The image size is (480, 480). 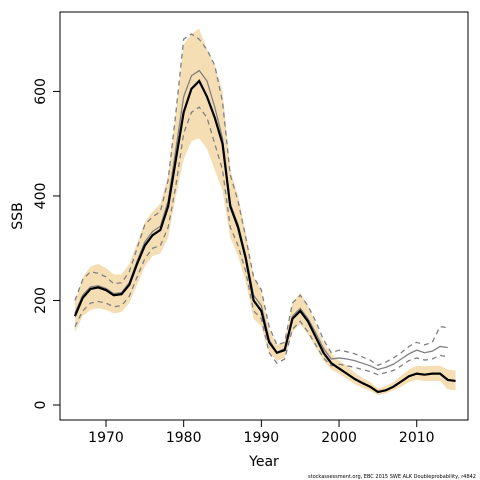 I want to click on x-tick-label: 2010, so click(x=417, y=438).